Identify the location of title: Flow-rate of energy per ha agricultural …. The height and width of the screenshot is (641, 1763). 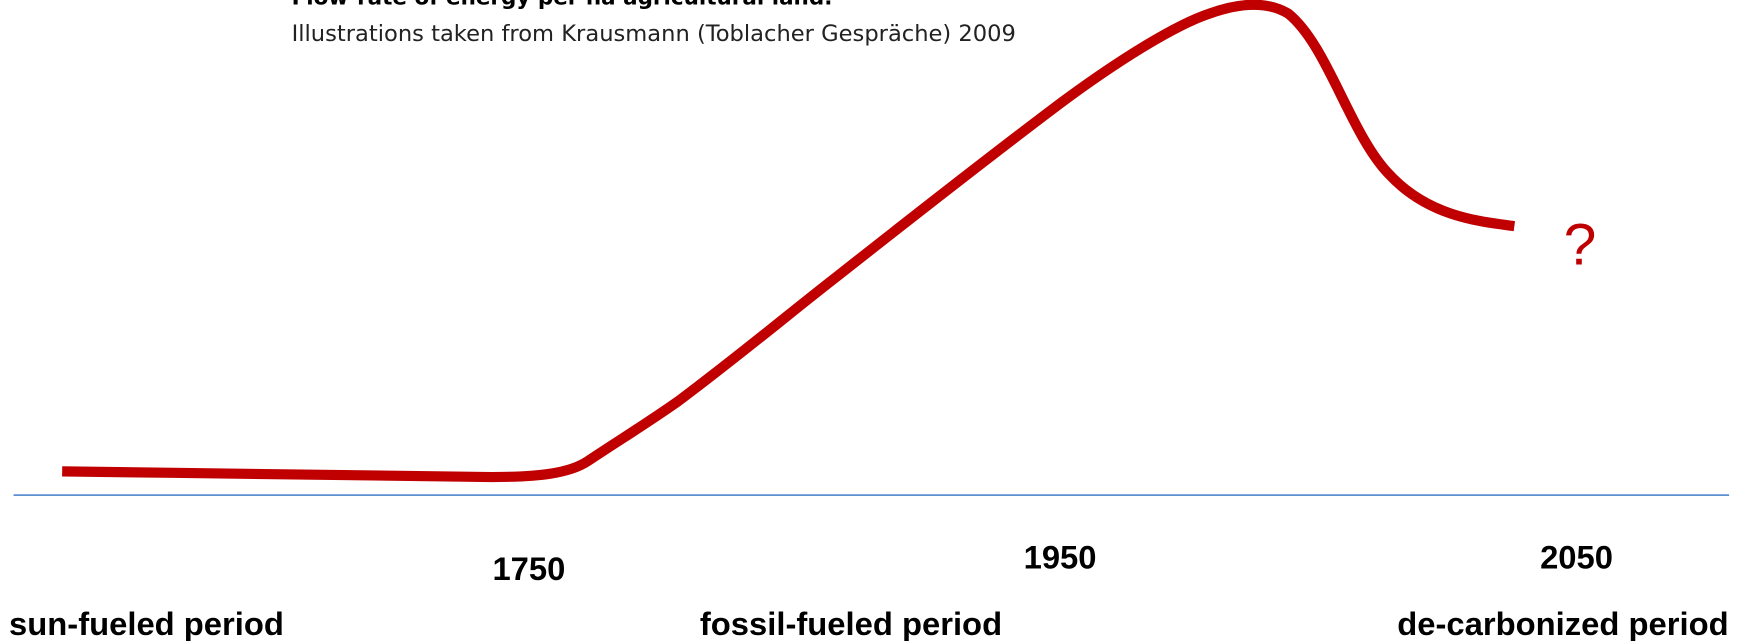
(562, 5).